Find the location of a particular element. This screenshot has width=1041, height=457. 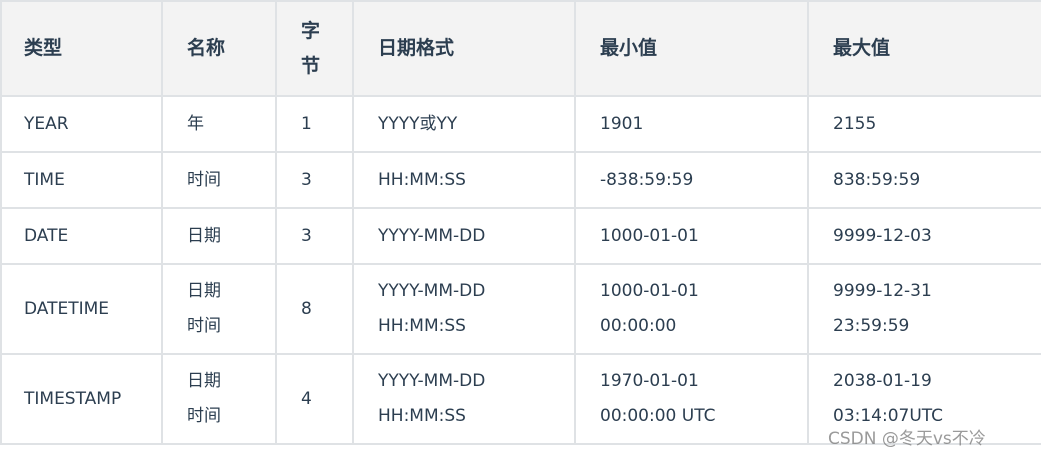

cell-min: 1000-01-01 is located at coordinates (691, 236).